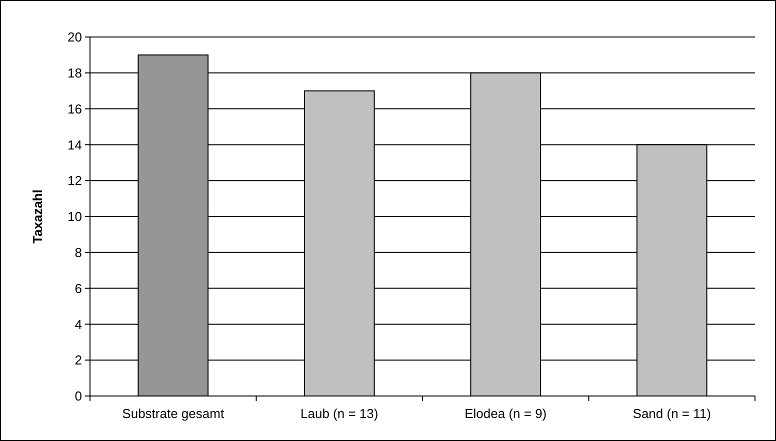 The height and width of the screenshot is (441, 776). I want to click on y-tick-label: 18, so click(75, 72).